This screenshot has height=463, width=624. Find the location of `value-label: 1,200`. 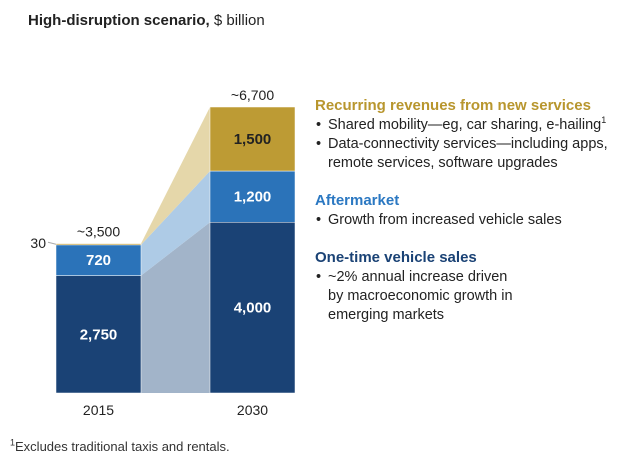

value-label: 1,200 is located at coordinates (253, 197).